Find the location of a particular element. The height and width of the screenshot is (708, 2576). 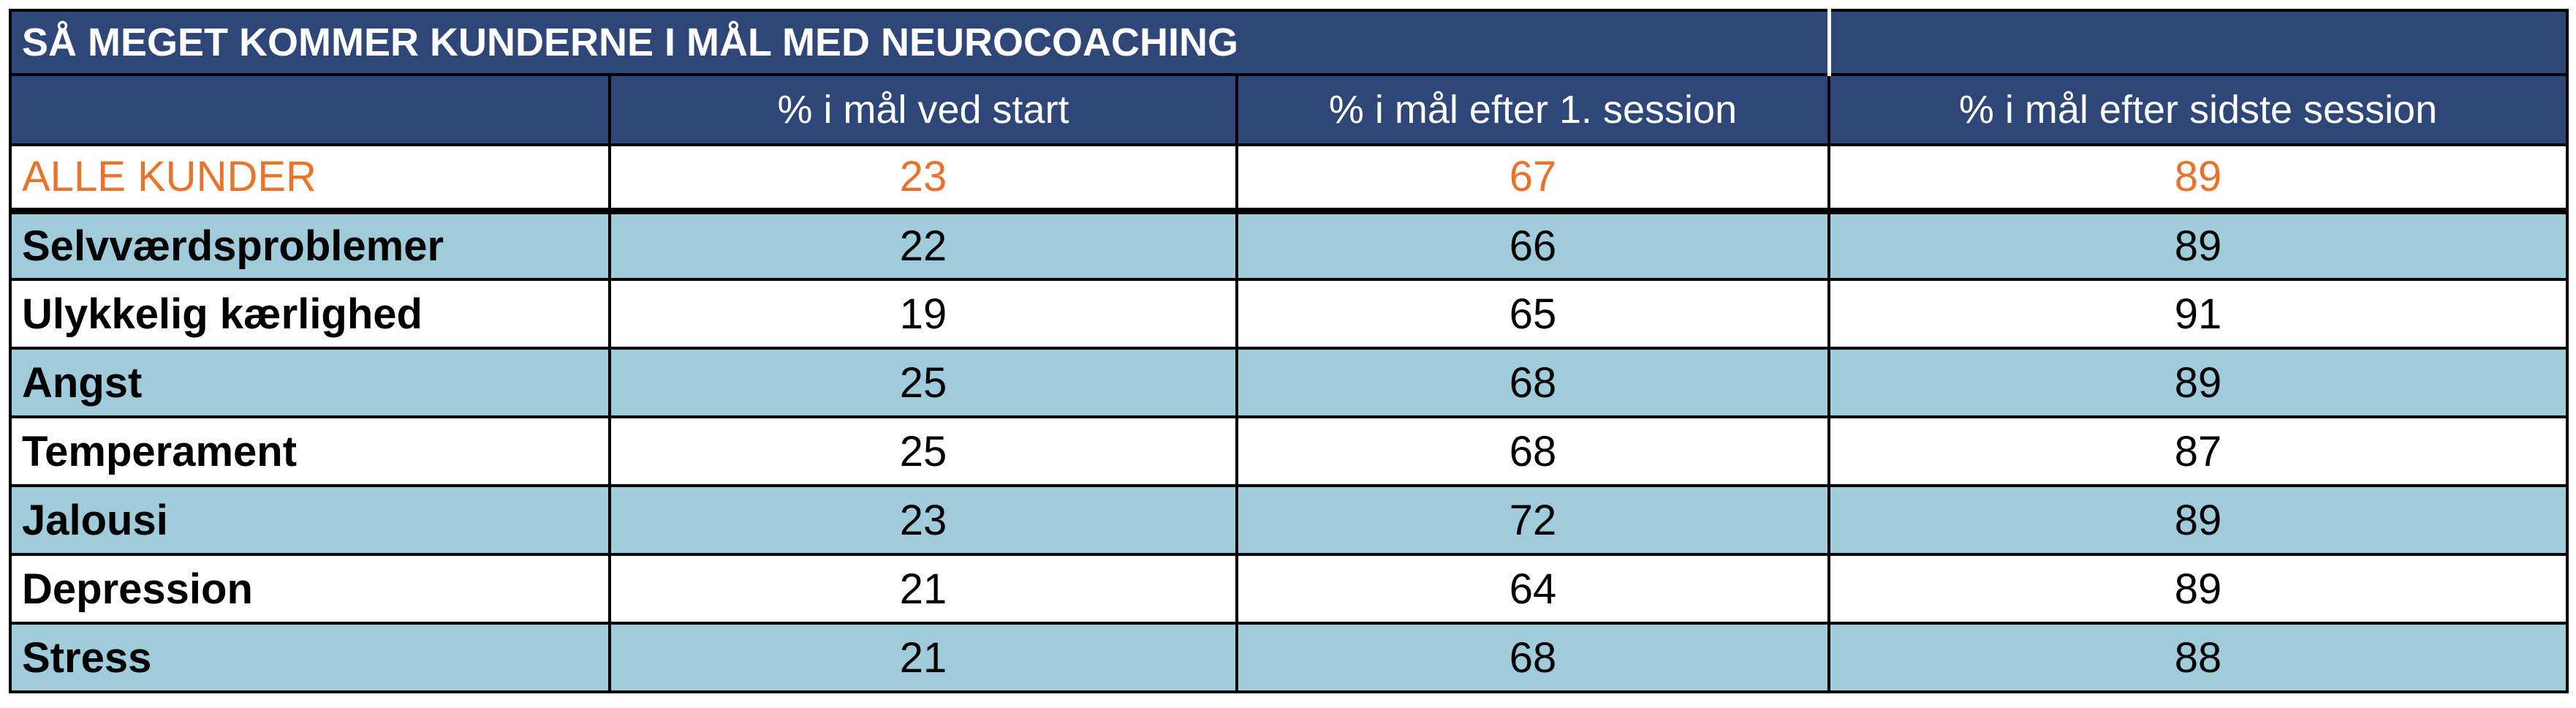

row-value-start: 23 is located at coordinates (923, 520).